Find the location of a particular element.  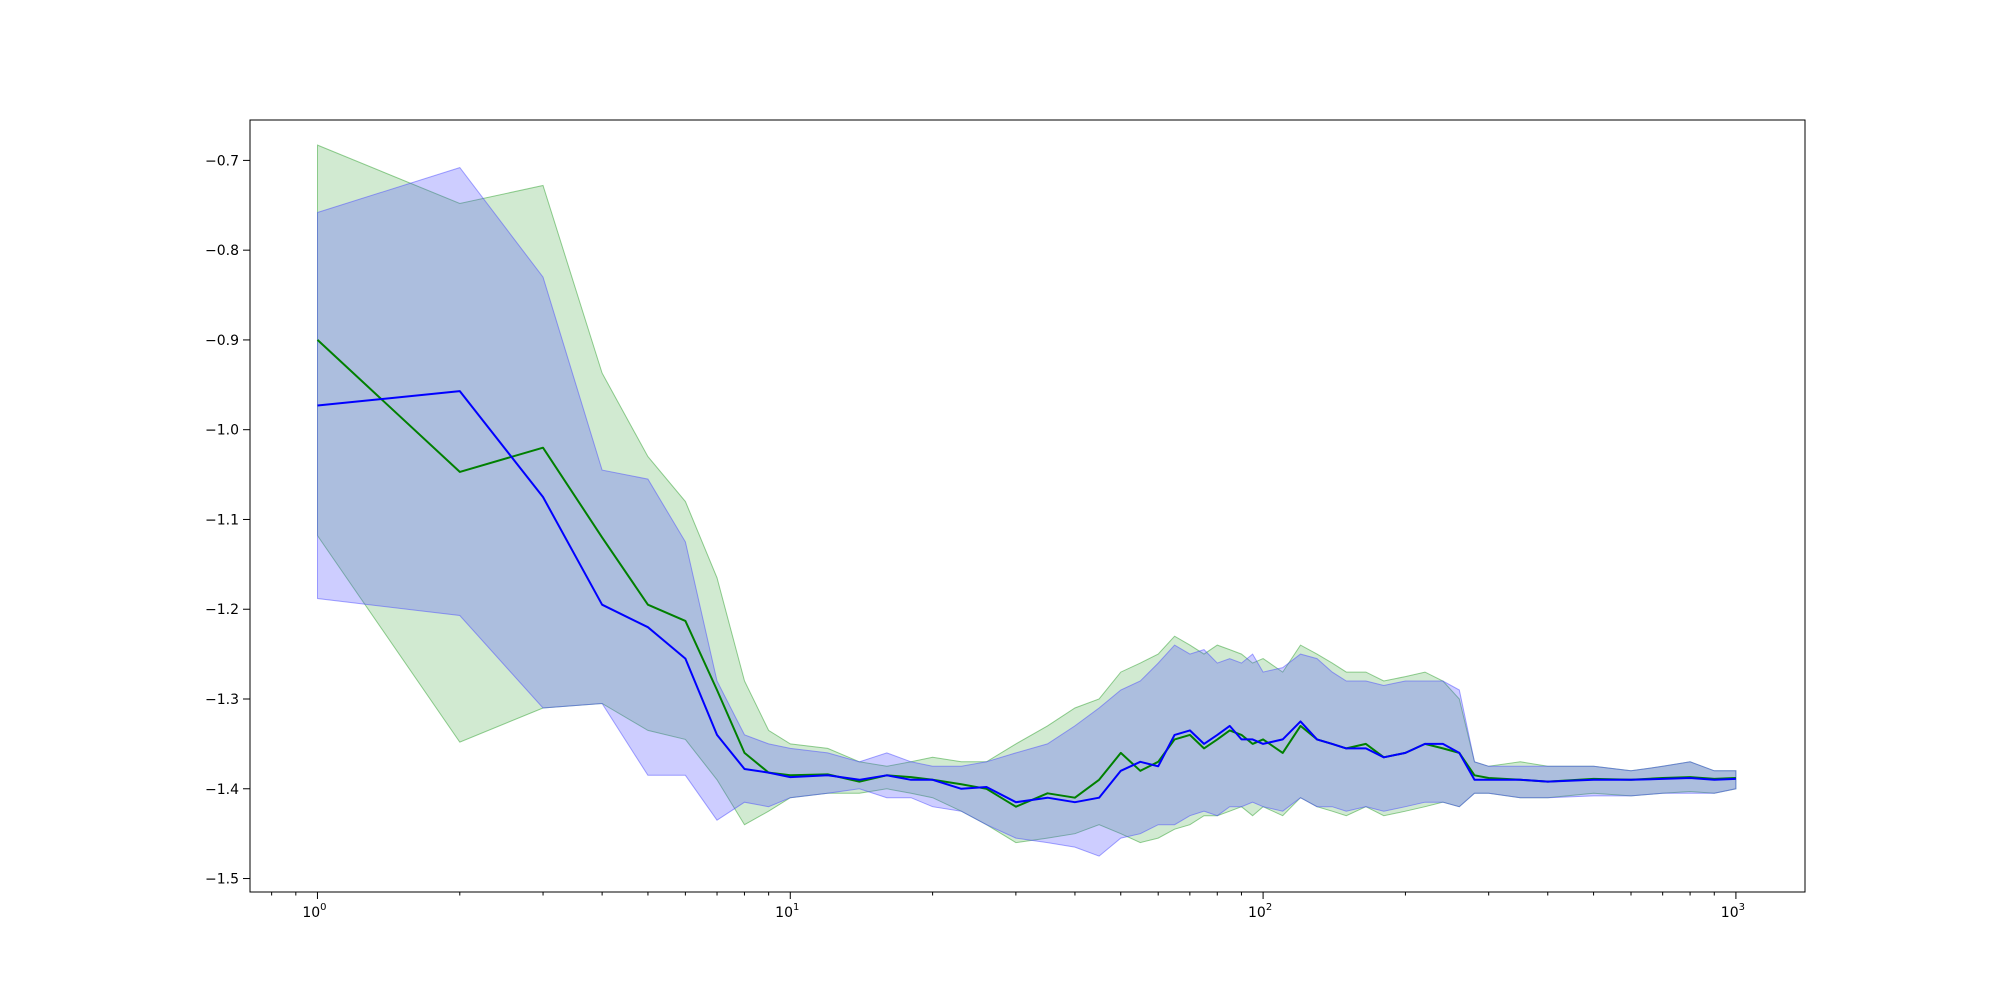

y-tick-label: −1.3 is located at coordinates (222, 700).